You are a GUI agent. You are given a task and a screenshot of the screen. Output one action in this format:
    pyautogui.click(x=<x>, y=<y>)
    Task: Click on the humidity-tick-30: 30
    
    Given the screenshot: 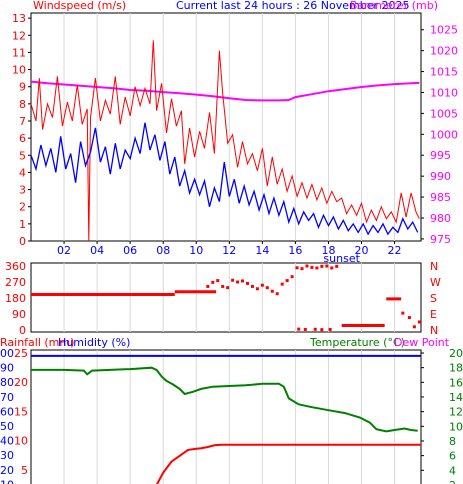 What is the action you would take?
    pyautogui.click(x=7, y=455)
    